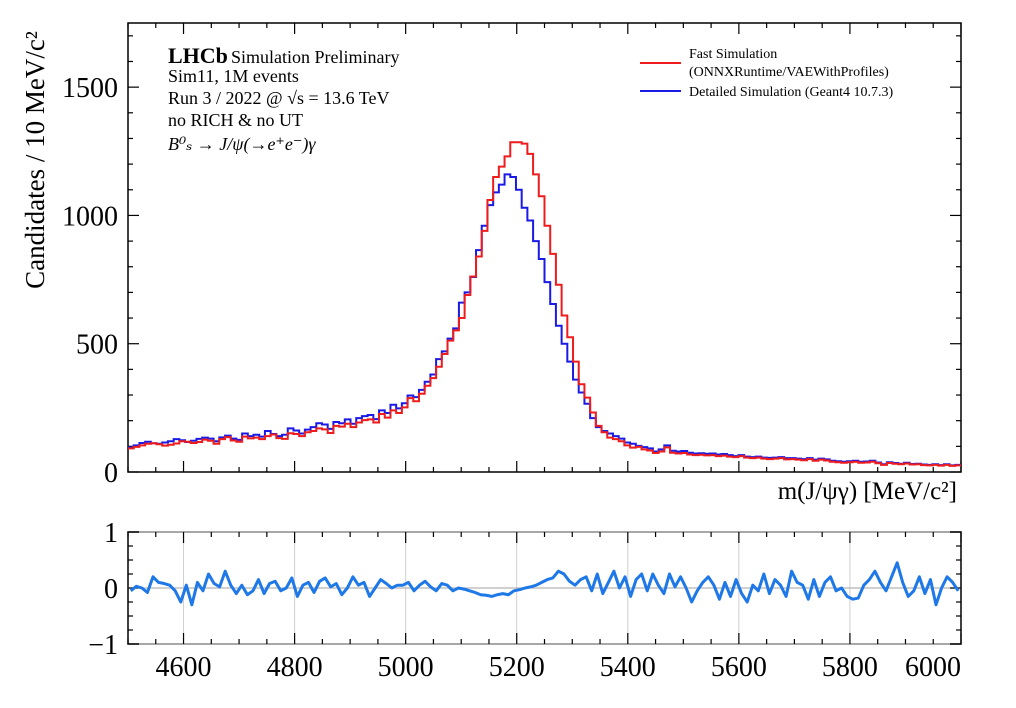 The height and width of the screenshot is (708, 1016). Describe the element at coordinates (733, 54) in the screenshot. I see `legend-label-fast-simulation-1: Fast Simulation` at that location.